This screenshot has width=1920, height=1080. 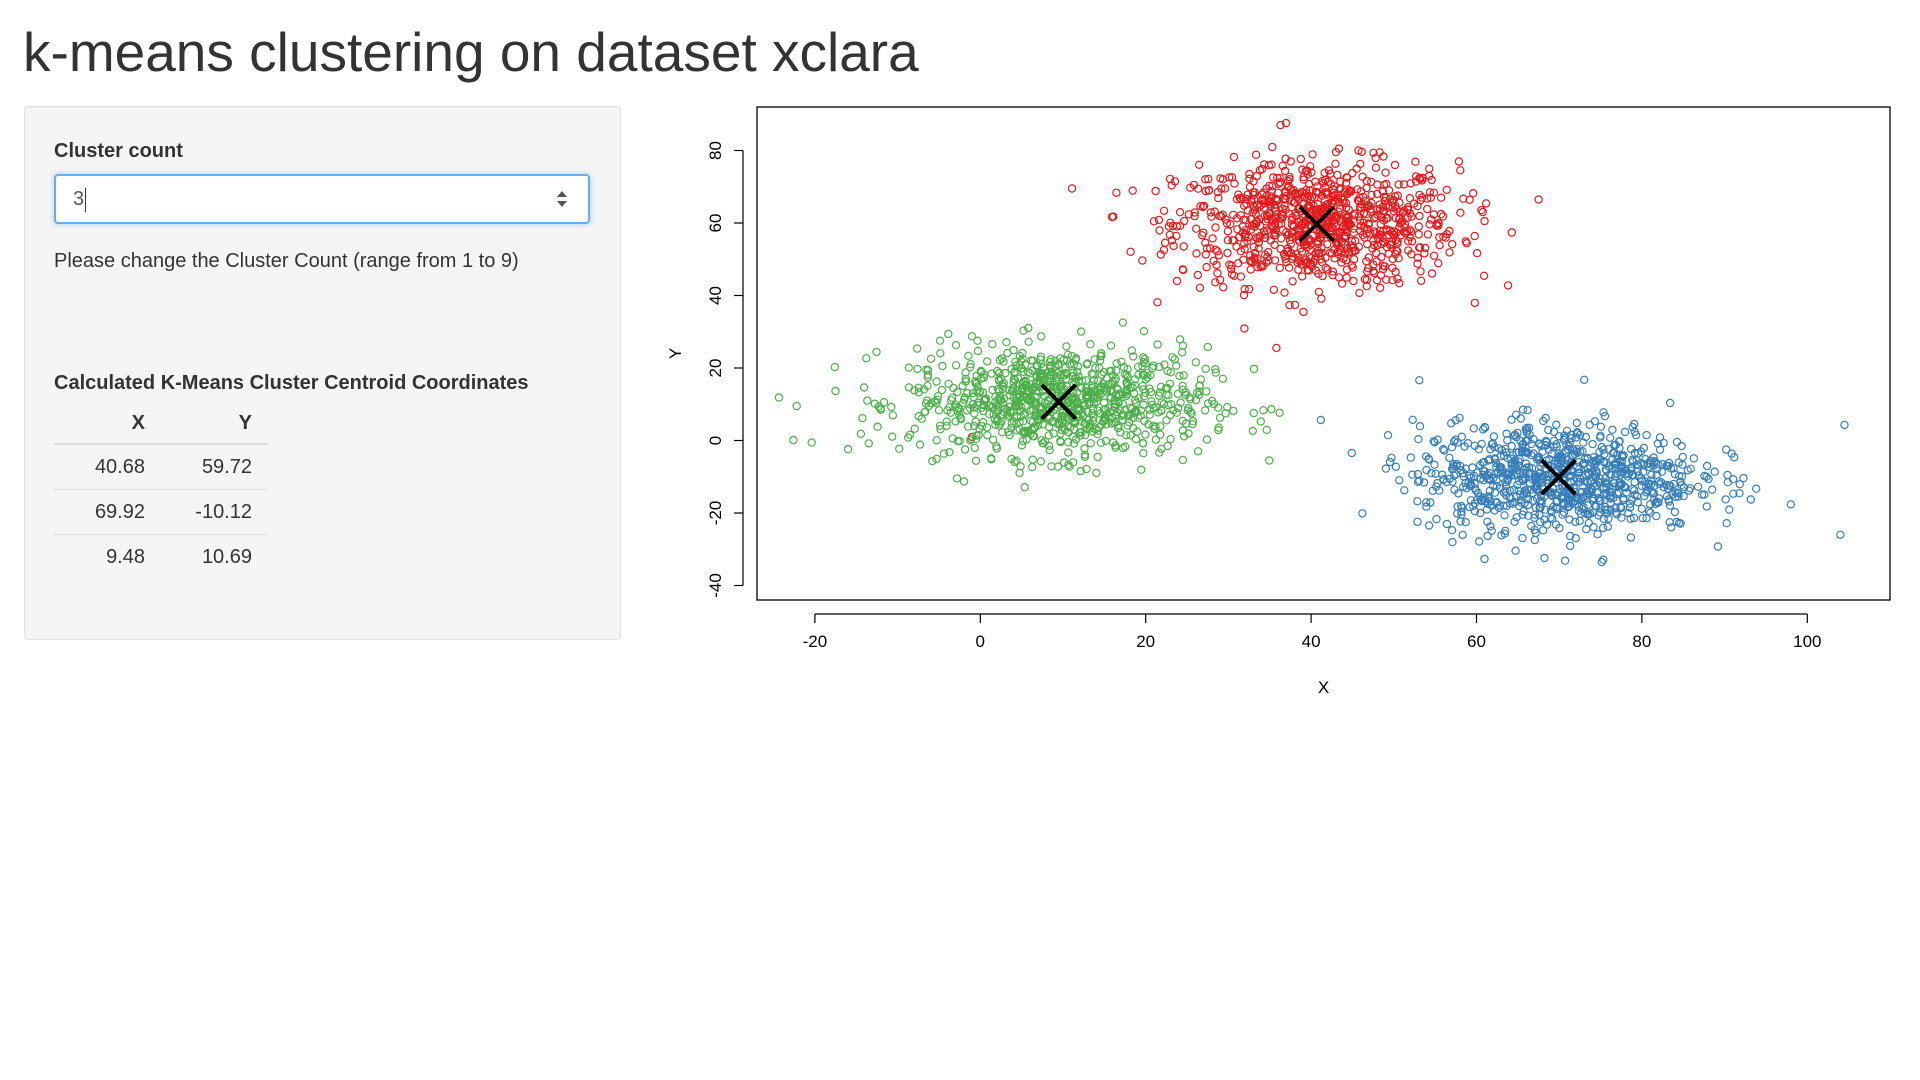 I want to click on table-cell-x: 69.92, so click(x=107, y=512).